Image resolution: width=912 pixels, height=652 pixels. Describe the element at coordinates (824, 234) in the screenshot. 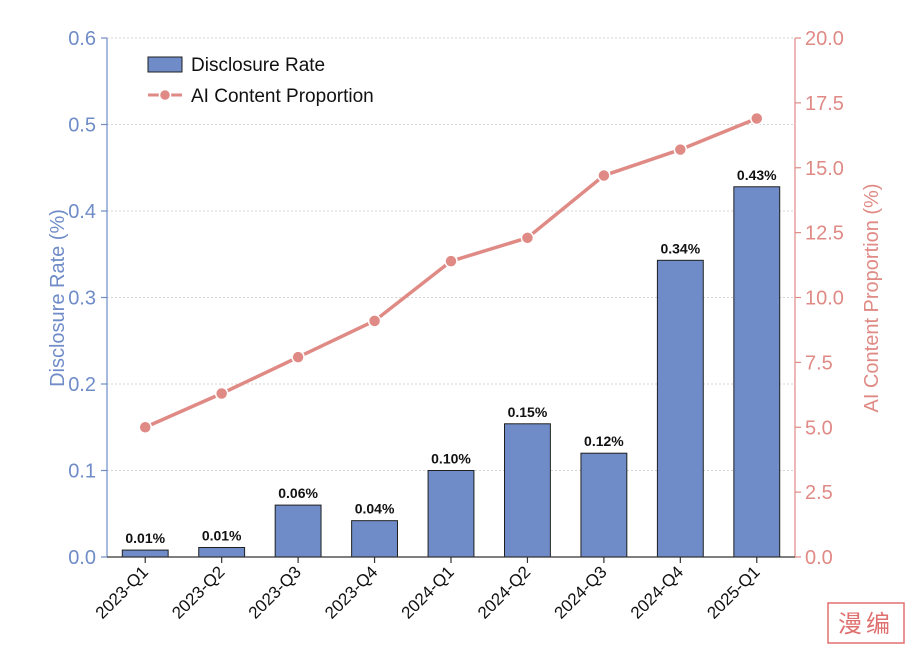

I see `right-tick-label: 12.5` at that location.